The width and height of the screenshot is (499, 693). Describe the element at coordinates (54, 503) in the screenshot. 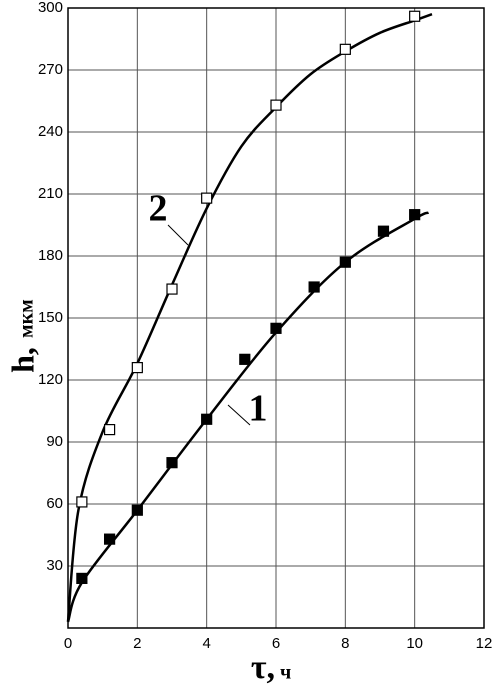

I see `y-tick-label: 60` at that location.